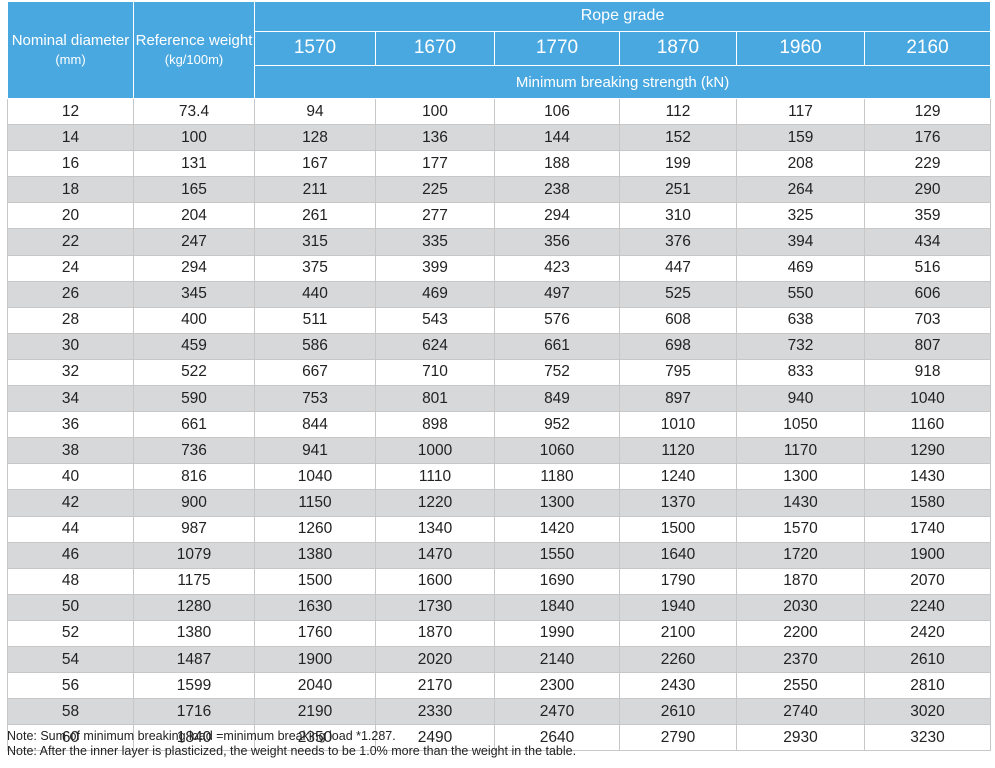 This screenshot has height=768, width=995. What do you see at coordinates (678, 138) in the screenshot?
I see `cell-grade-1870: 152` at bounding box center [678, 138].